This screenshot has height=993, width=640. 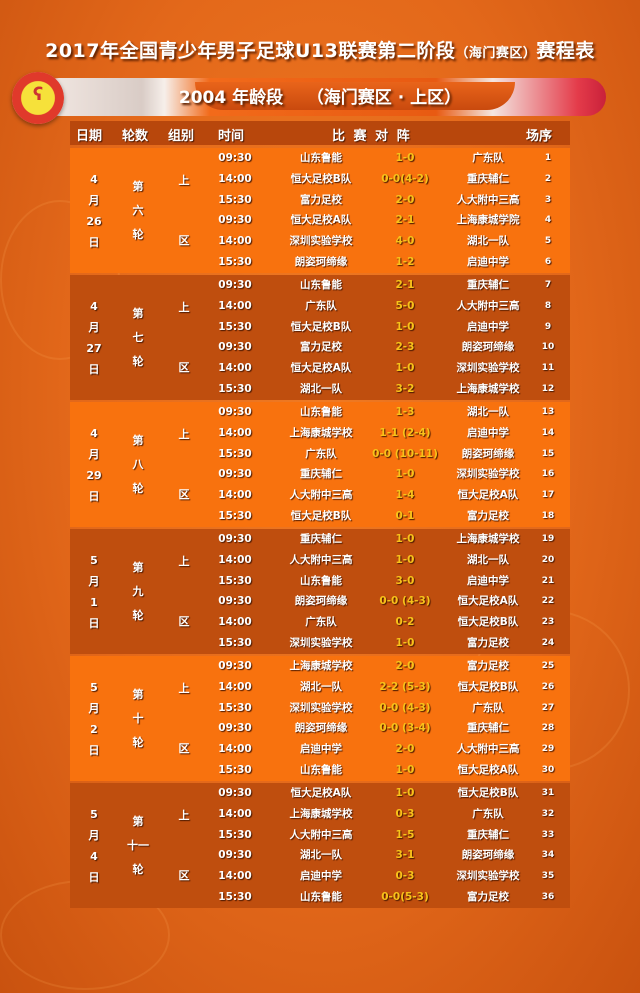 What do you see at coordinates (548, 220) in the screenshot?
I see `match-number: 4` at bounding box center [548, 220].